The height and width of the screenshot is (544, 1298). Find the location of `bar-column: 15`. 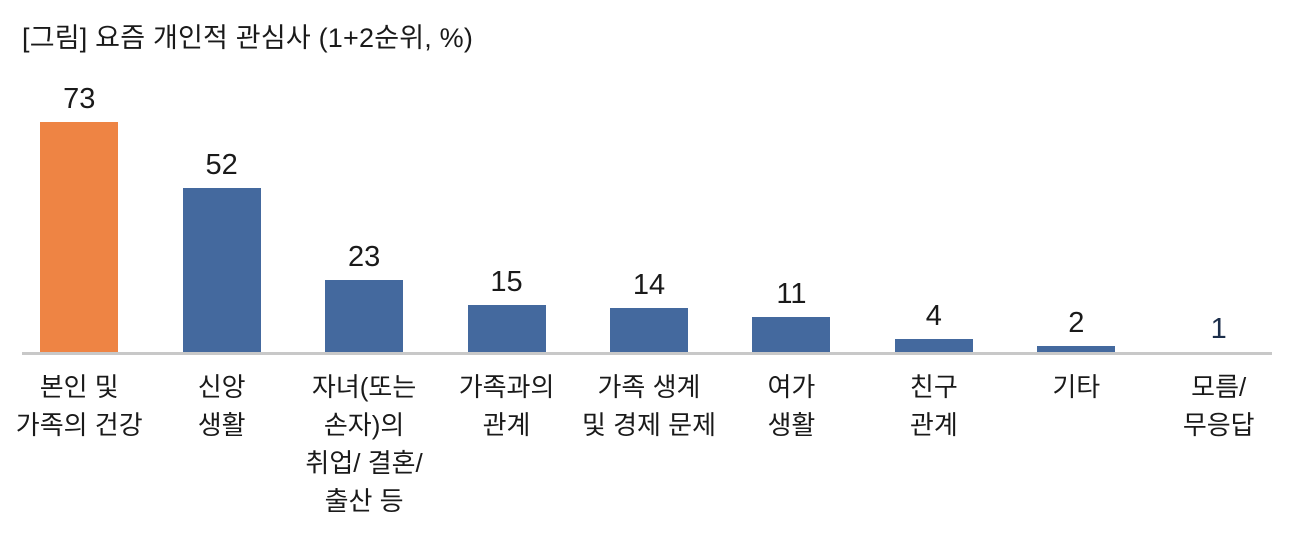

bar-column: 15 is located at coordinates (506, 309).